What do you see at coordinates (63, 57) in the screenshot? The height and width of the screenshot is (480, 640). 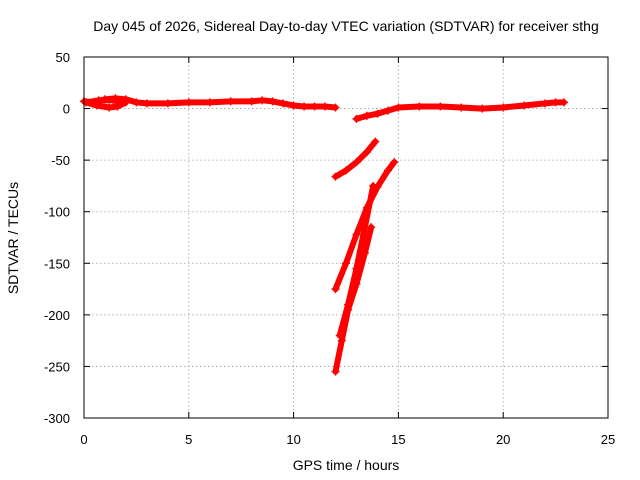 I see `y-tick-label: 50` at bounding box center [63, 57].